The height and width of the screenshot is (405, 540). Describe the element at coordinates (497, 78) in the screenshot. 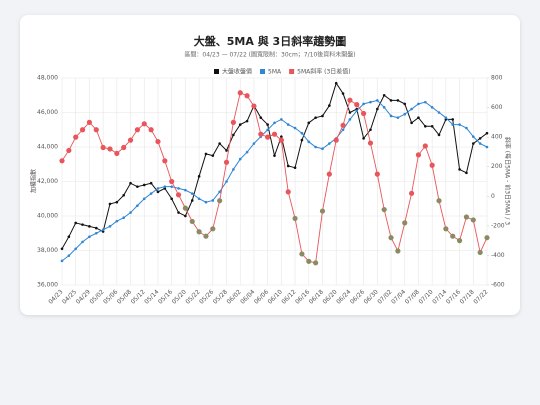

I see `y2-tick-label: 800` at that location.